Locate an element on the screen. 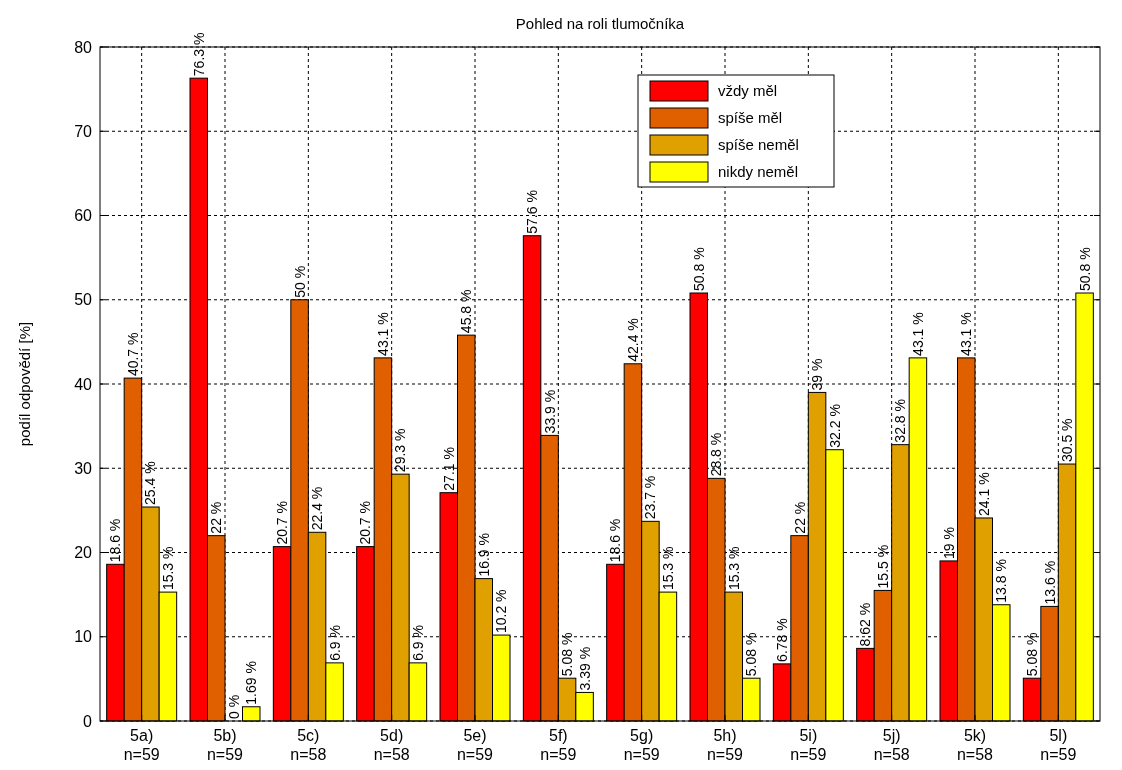  data-label: 33.9 % is located at coordinates (549, 411).